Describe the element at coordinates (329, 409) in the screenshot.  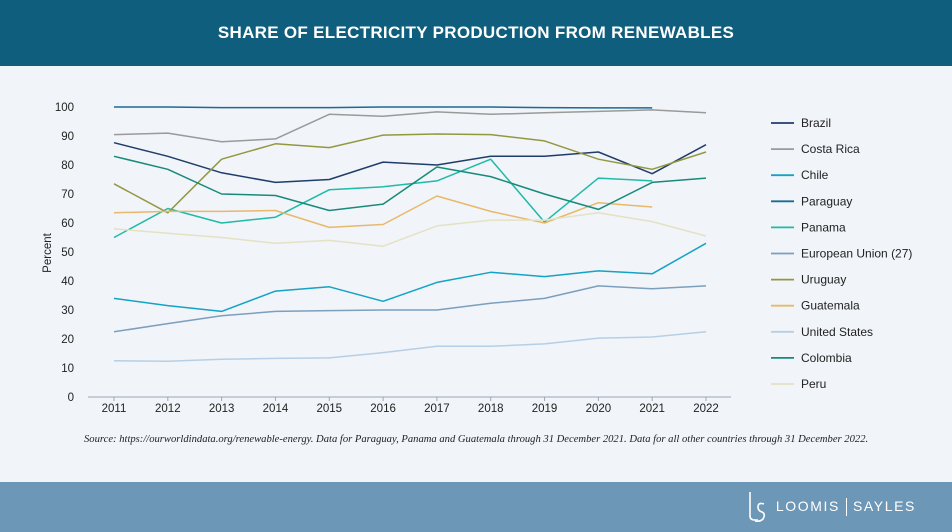
I see `x-tick-label: 2015` at that location.